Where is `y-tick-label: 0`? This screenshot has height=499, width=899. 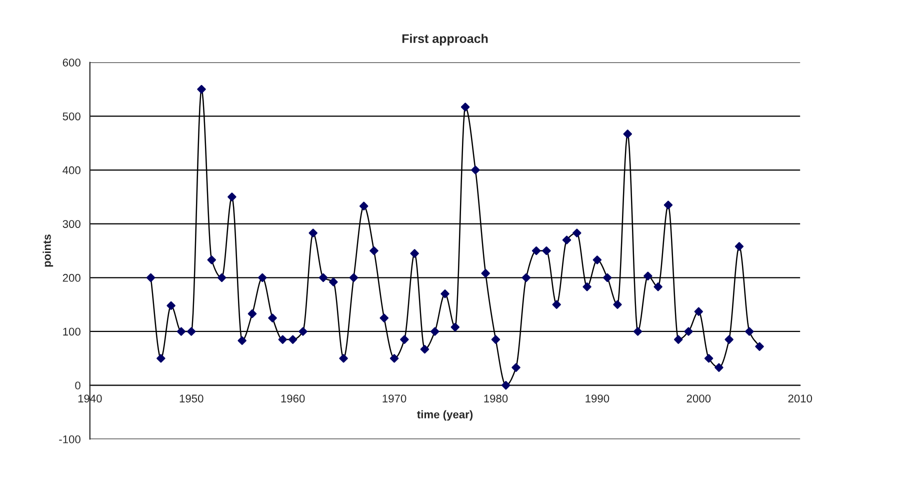
y-tick-label: 0 is located at coordinates (77, 386).